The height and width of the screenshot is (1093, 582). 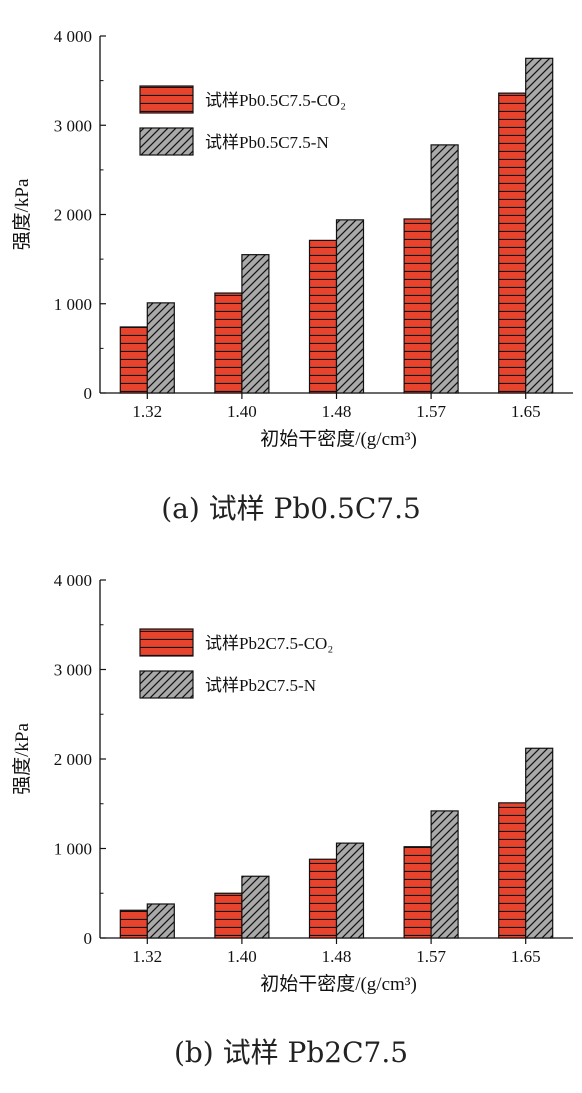 What do you see at coordinates (269, 643) in the screenshot?
I see `legend-label-co2: 试样Pb2C7.5-CO₂` at bounding box center [269, 643].